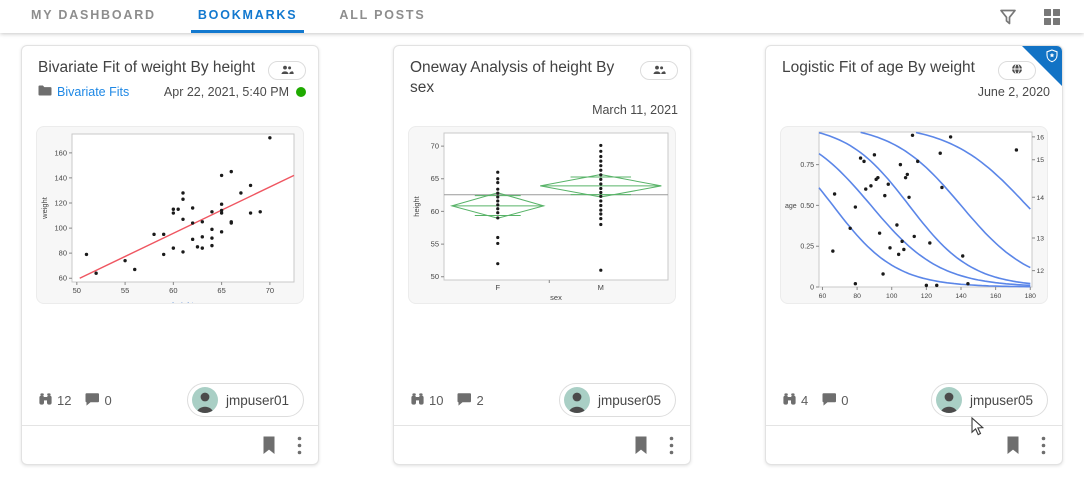  What do you see at coordinates (542, 16) in the screenshot?
I see `top-navigation-bar: MY DASHBOARD BOOKMARKS ALL POSTS` at bounding box center [542, 16].